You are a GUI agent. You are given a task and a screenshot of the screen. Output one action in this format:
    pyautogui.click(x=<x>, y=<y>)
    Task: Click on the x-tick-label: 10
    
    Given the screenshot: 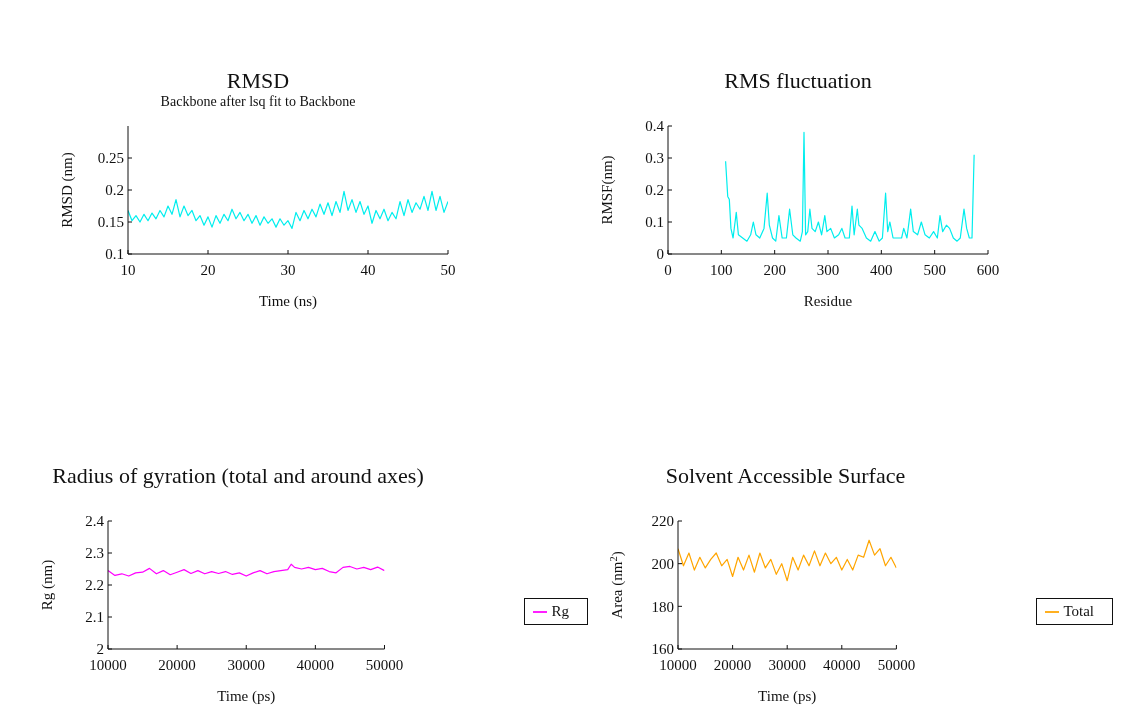 What is the action you would take?
    pyautogui.click(x=128, y=269)
    